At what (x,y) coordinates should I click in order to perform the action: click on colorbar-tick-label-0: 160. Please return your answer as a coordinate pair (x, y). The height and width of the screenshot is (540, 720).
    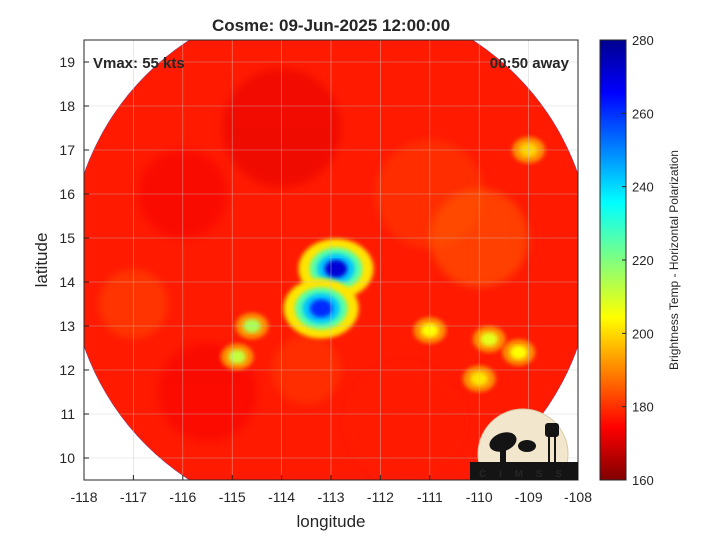
    Looking at the image, I should click on (643, 480).